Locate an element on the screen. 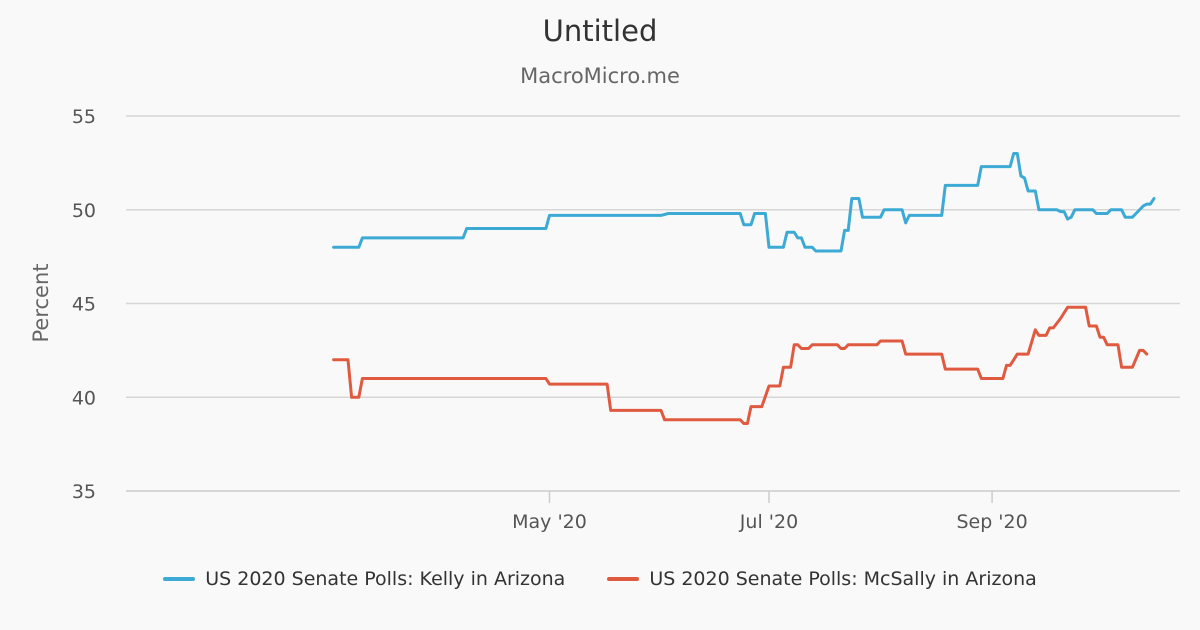 The width and height of the screenshot is (1200, 630). y-tick-label: 40 is located at coordinates (84, 398).